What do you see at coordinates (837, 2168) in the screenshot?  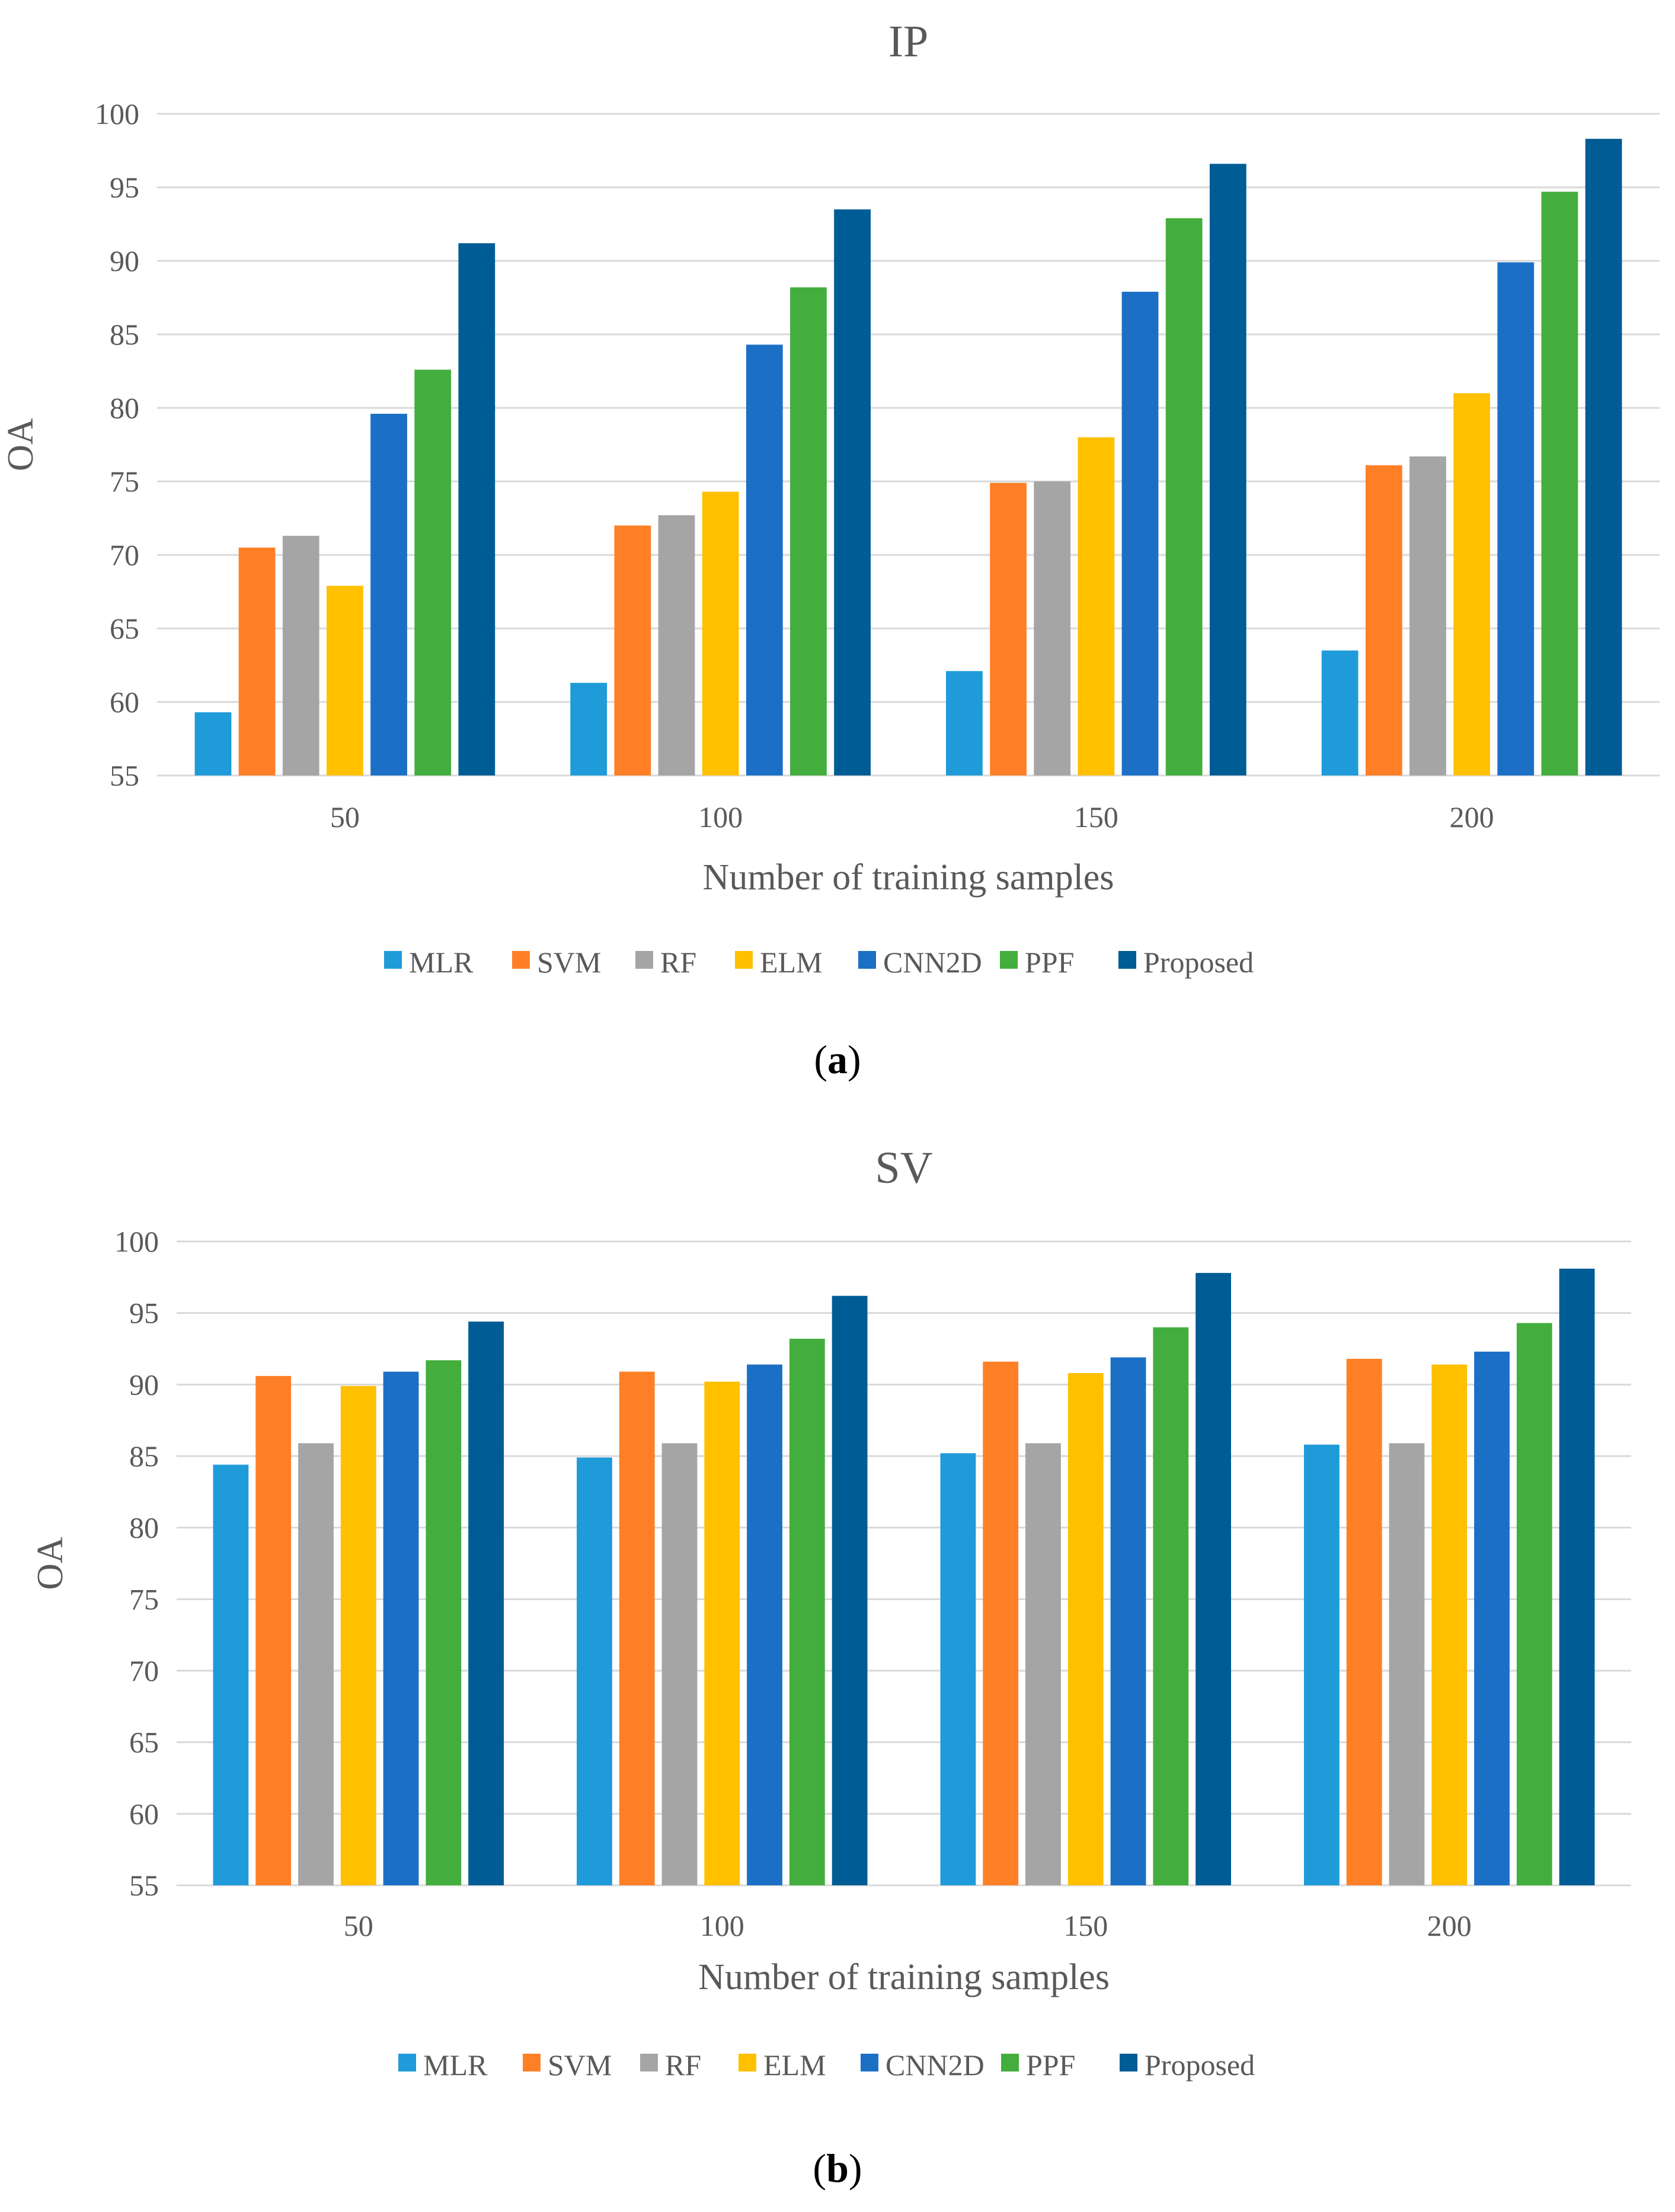 I see `figure-caption: (b)` at bounding box center [837, 2168].